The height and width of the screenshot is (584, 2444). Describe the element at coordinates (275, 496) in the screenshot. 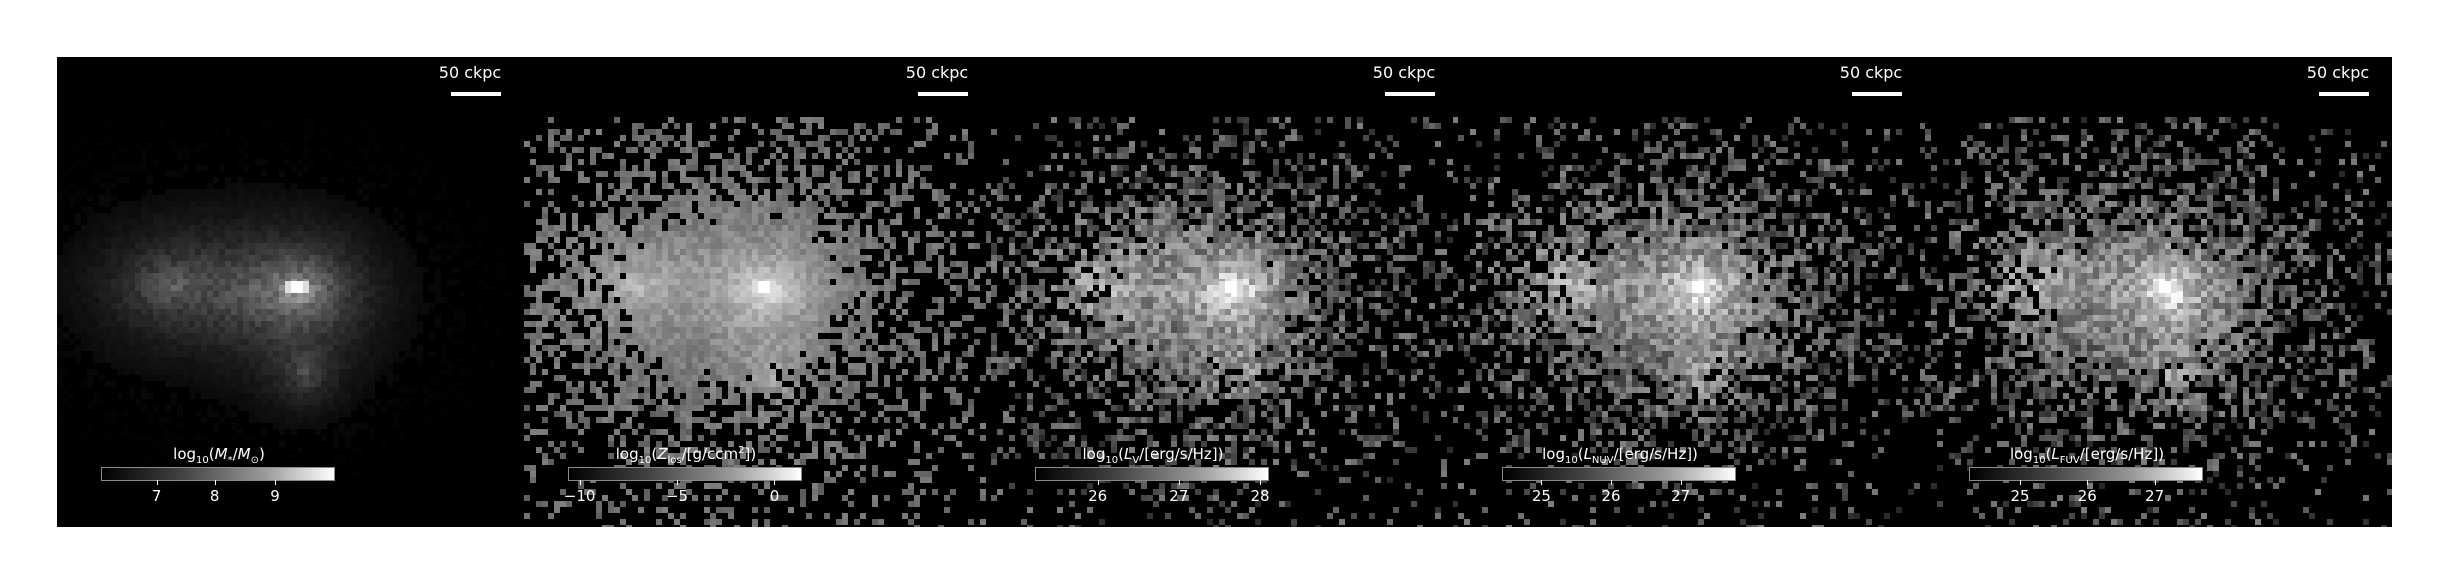

I see `colorbar-tick-label: 9` at that location.